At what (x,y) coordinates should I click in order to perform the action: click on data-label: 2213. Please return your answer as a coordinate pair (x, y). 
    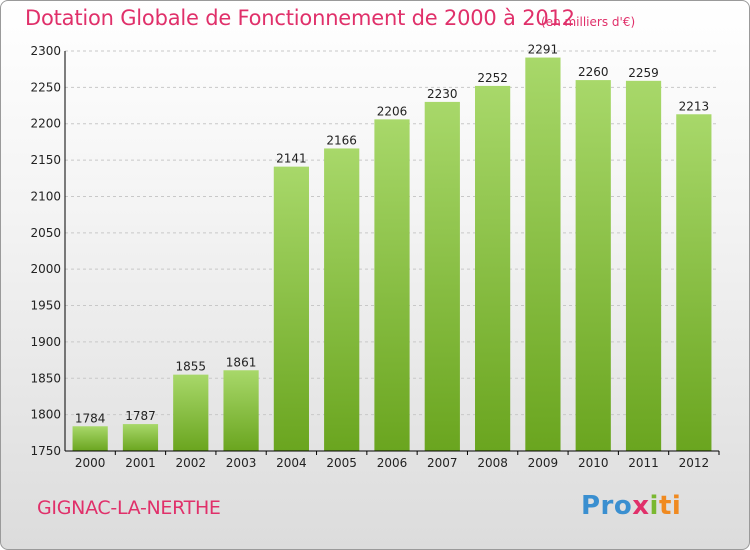
    Looking at the image, I should click on (694, 106).